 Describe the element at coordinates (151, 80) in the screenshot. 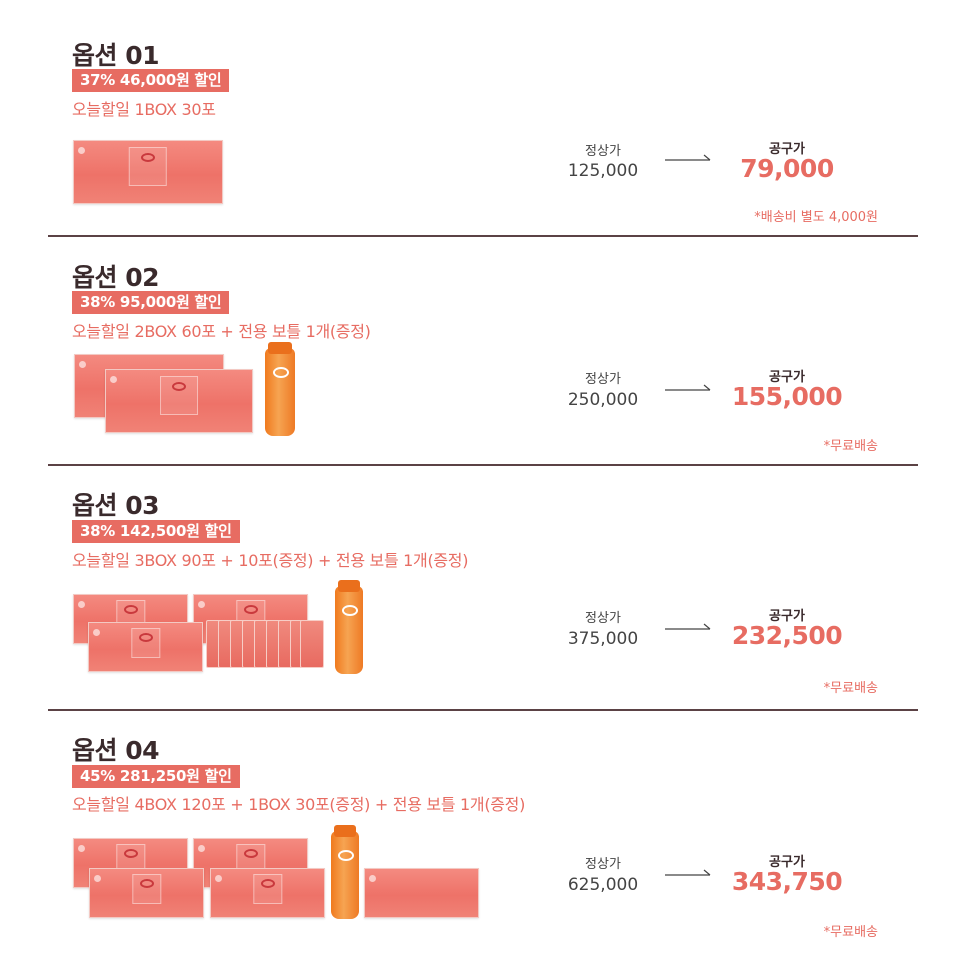

I see `discount-badge: 37% 46,000원 할인` at that location.